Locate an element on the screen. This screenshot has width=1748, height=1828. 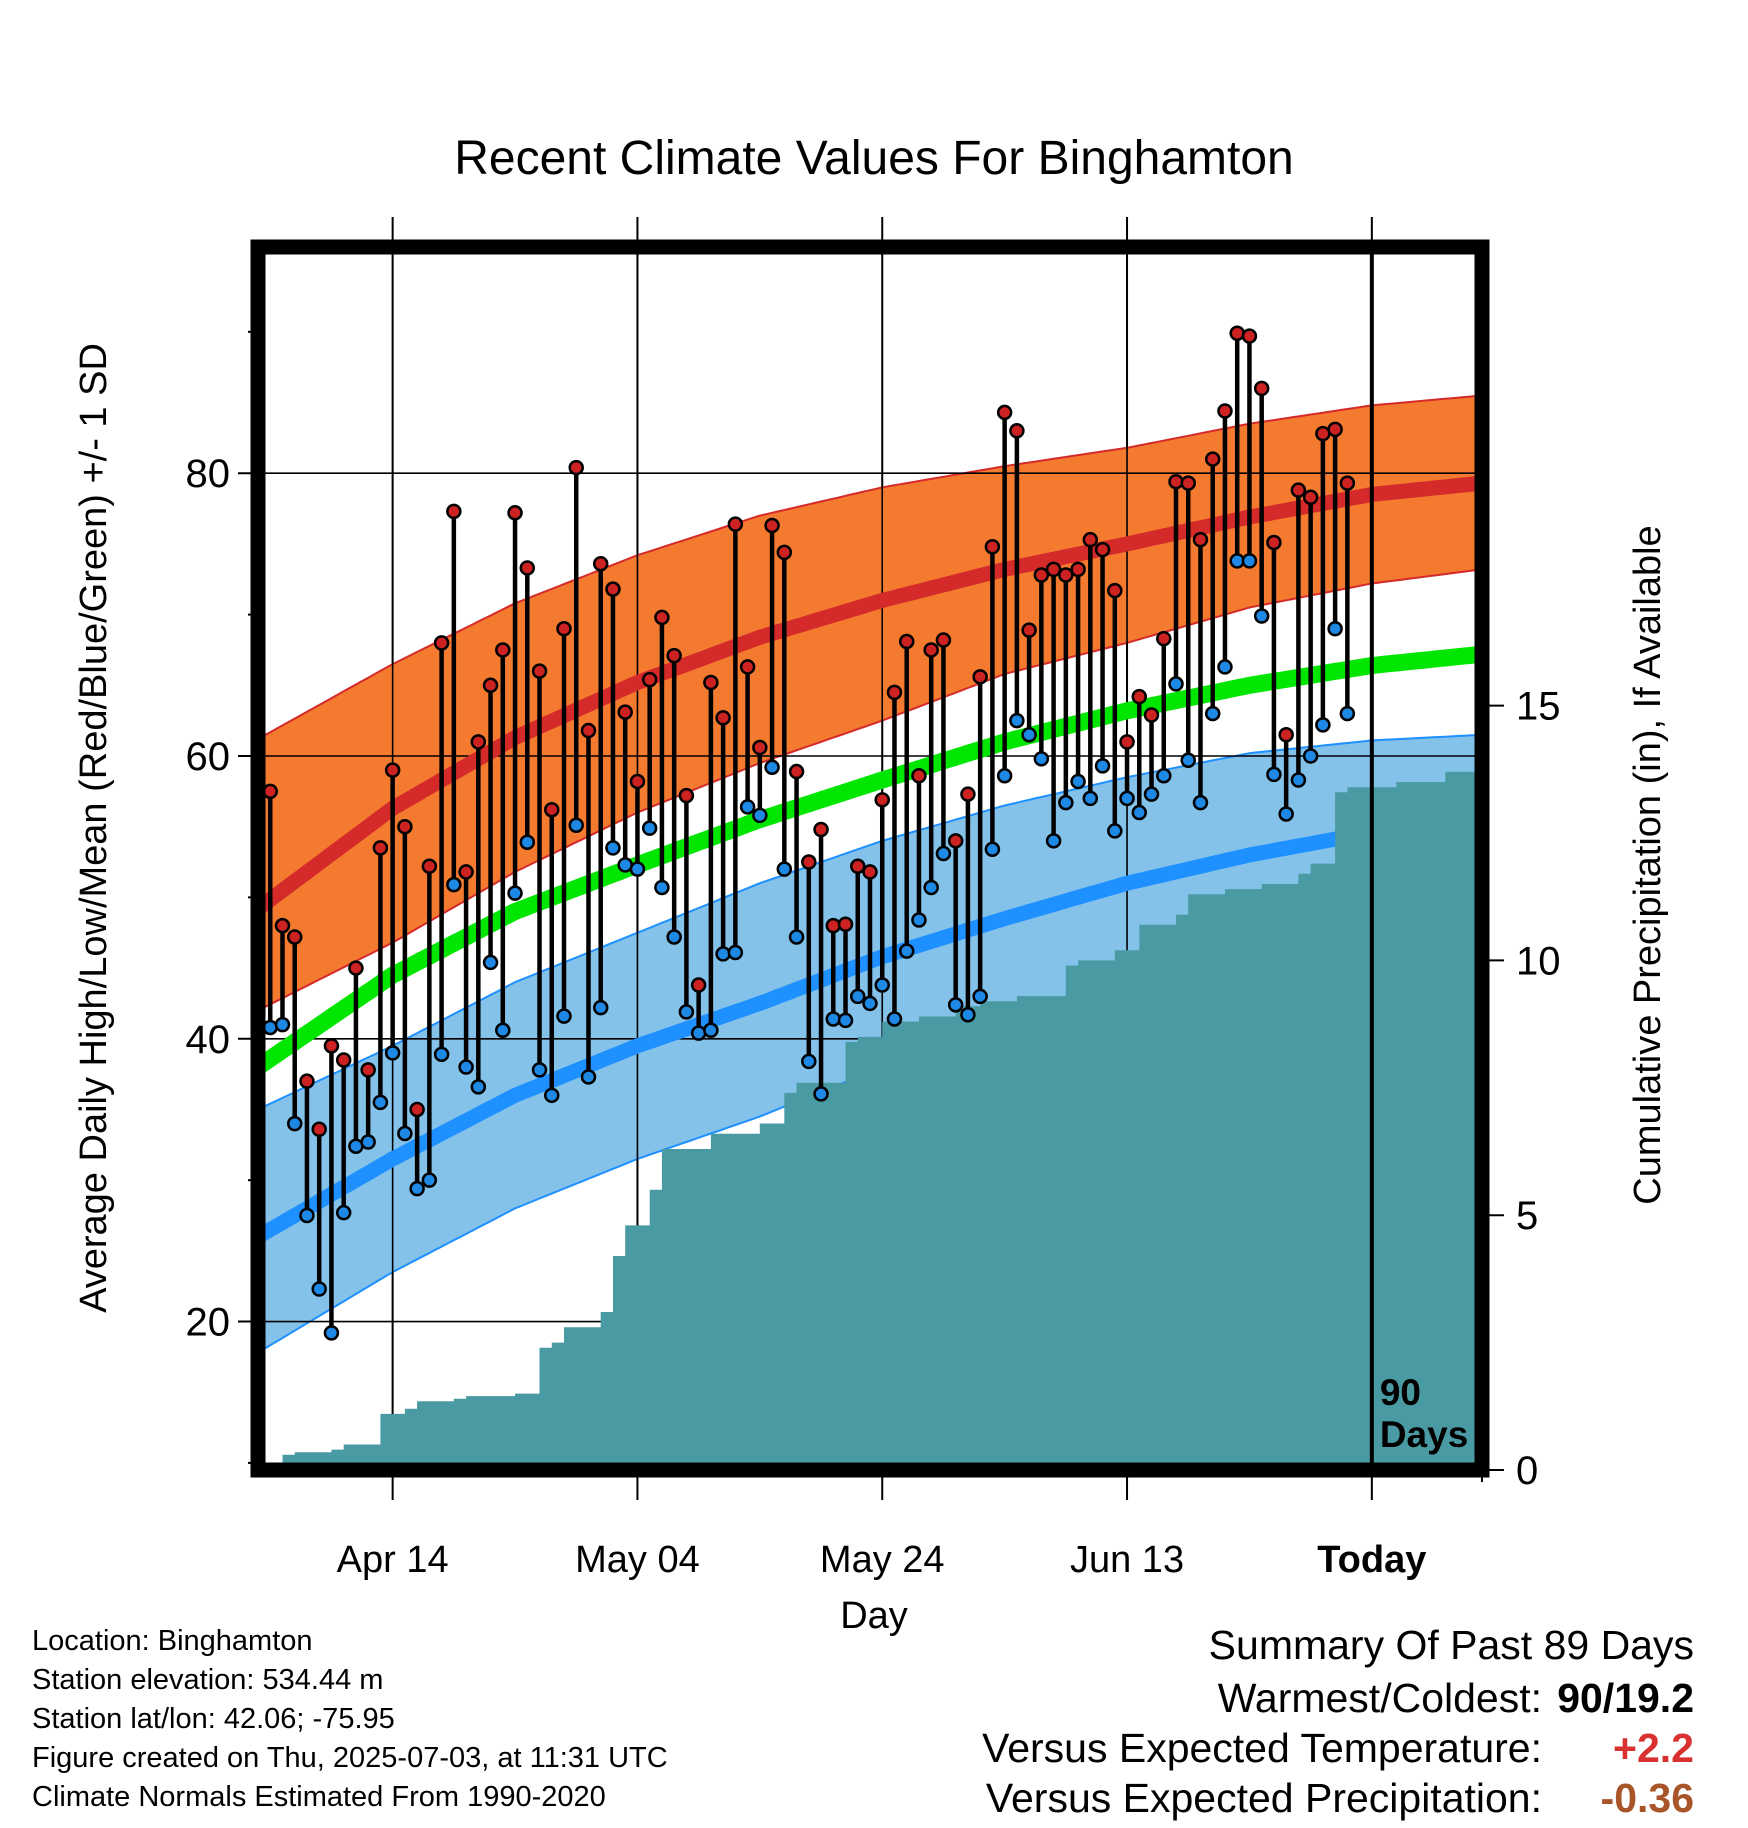
x-tick-label: May 24 is located at coordinates (882, 1560).